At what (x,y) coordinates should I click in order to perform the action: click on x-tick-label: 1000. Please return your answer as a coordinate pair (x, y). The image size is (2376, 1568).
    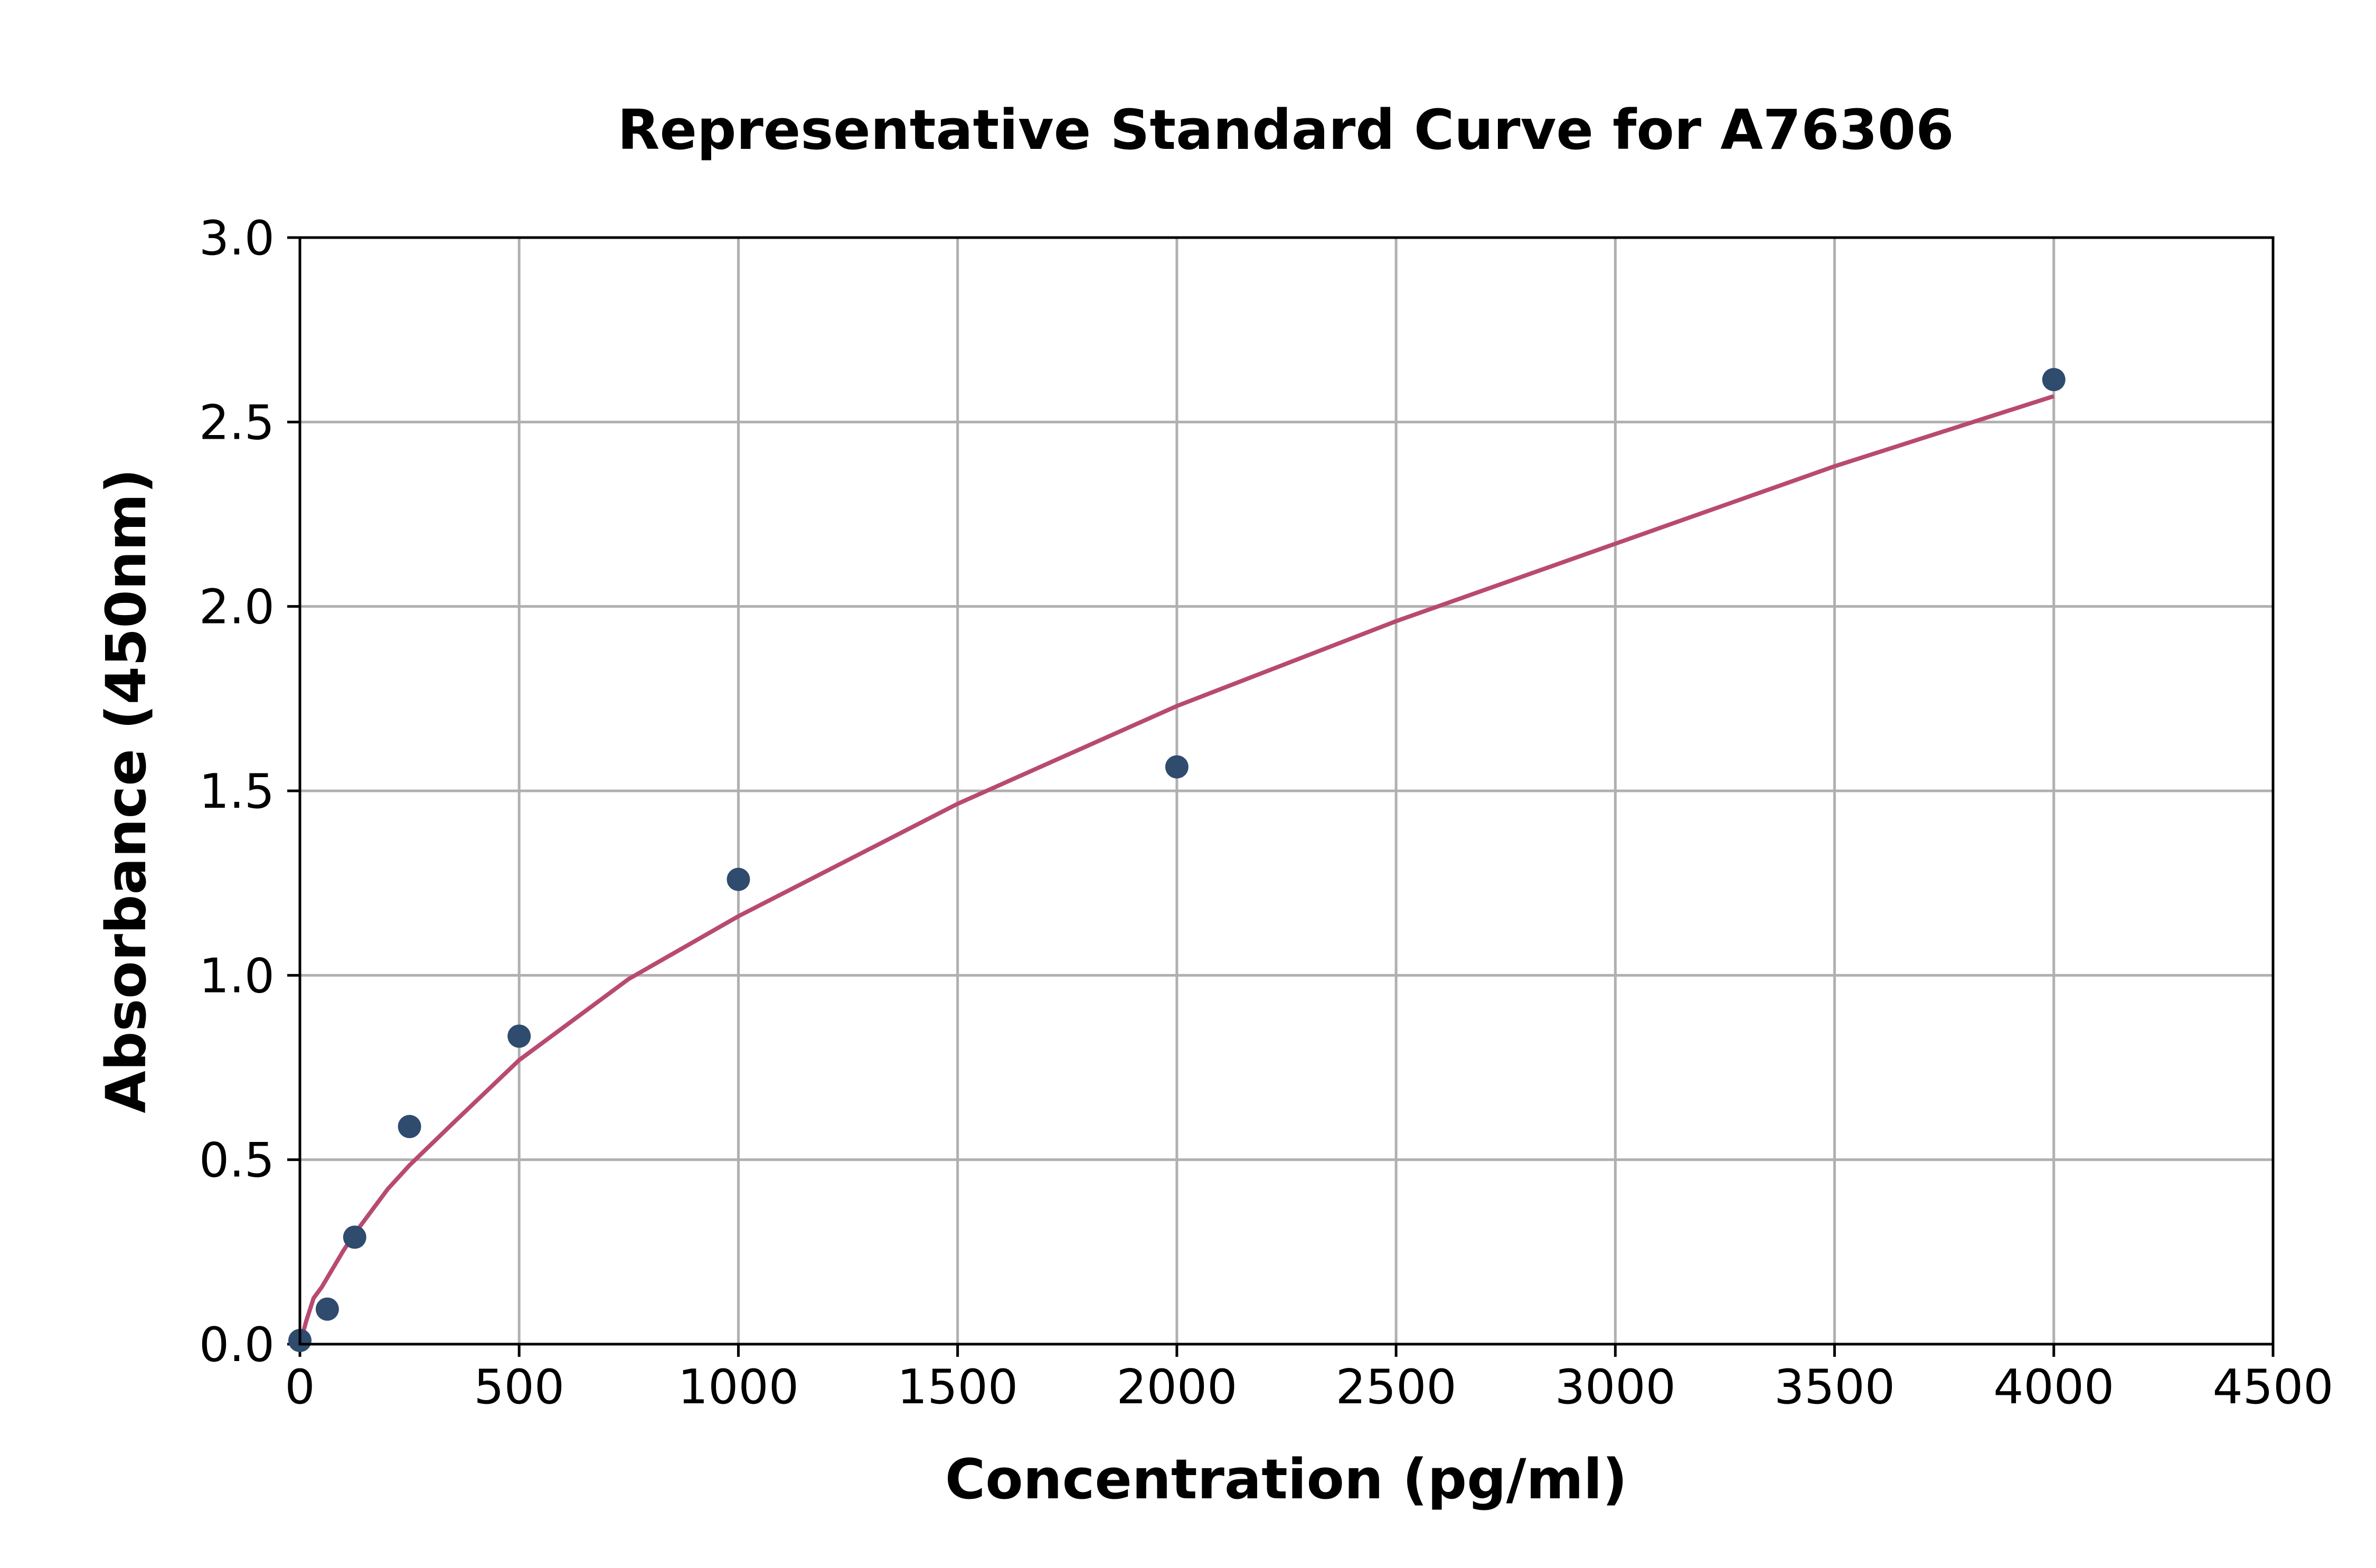
    Looking at the image, I should click on (739, 1387).